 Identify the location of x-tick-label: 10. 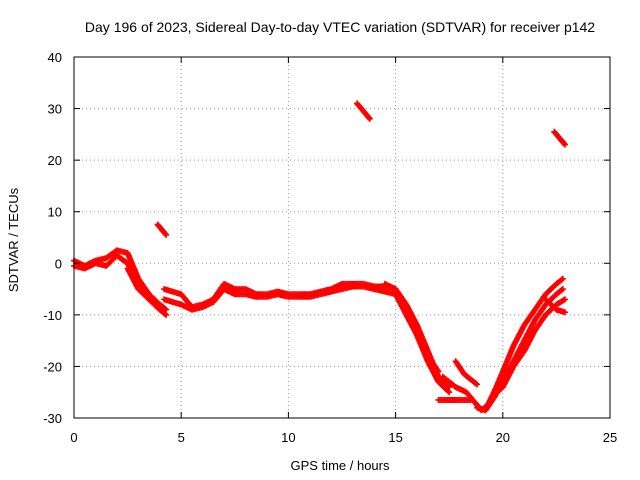
(288, 437).